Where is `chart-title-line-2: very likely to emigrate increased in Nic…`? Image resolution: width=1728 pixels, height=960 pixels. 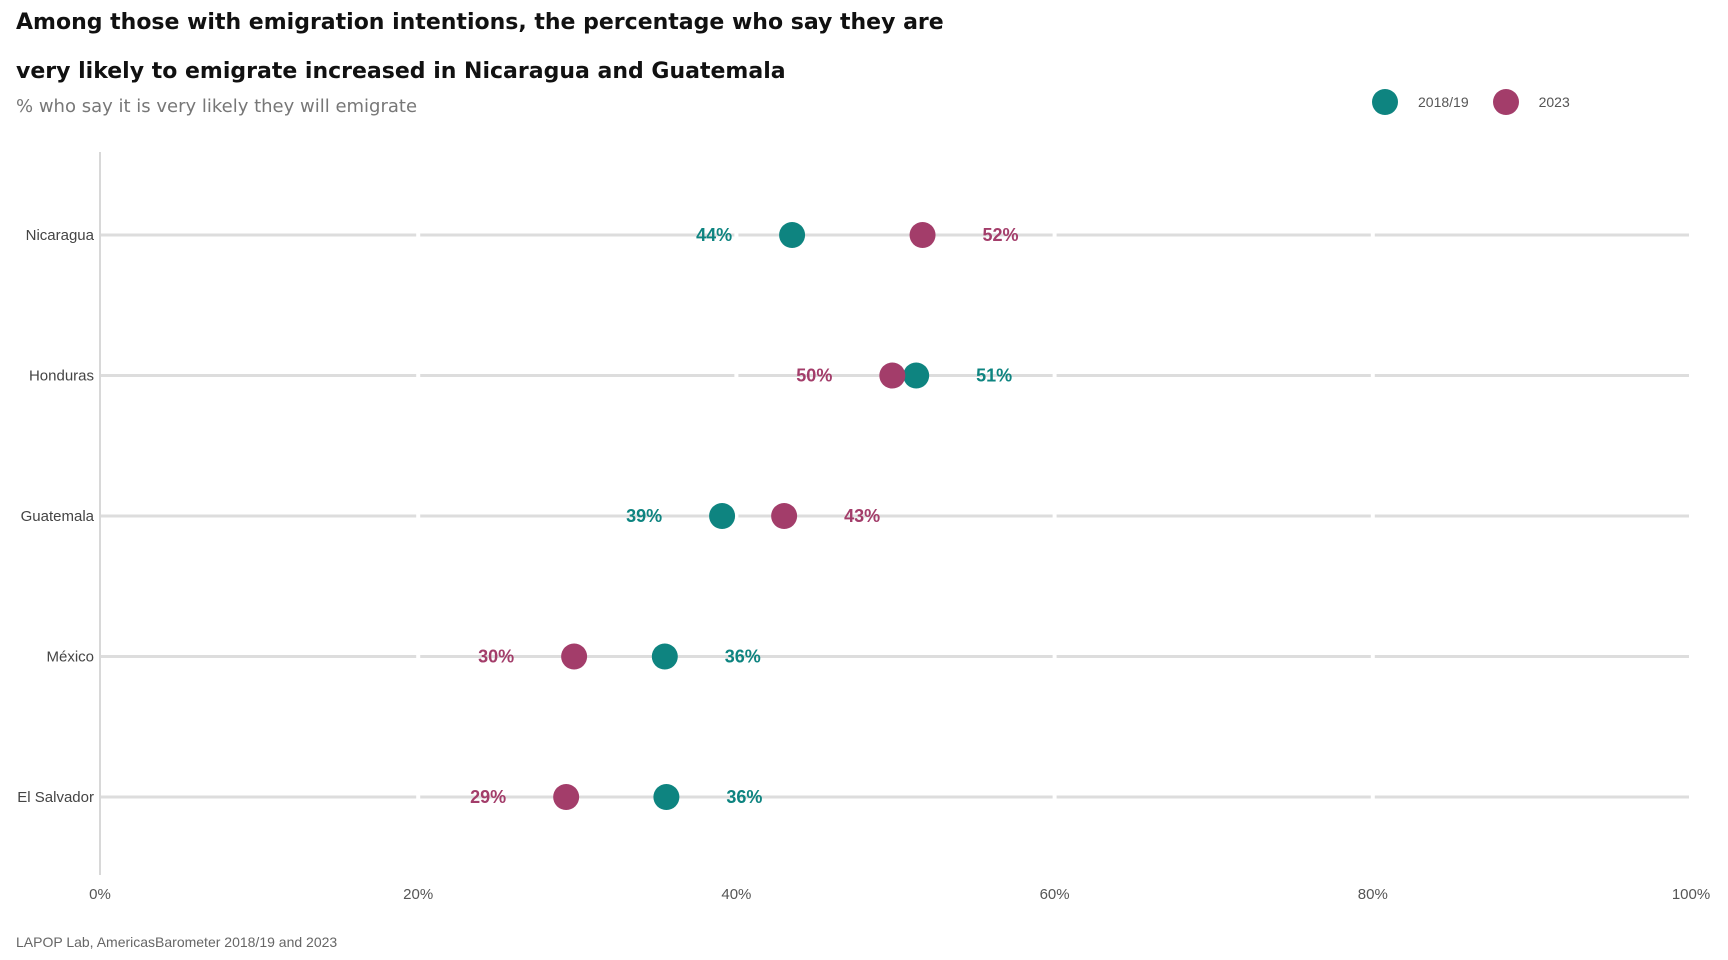 chart-title-line-2: very likely to emigrate increased in Nic… is located at coordinates (401, 71).